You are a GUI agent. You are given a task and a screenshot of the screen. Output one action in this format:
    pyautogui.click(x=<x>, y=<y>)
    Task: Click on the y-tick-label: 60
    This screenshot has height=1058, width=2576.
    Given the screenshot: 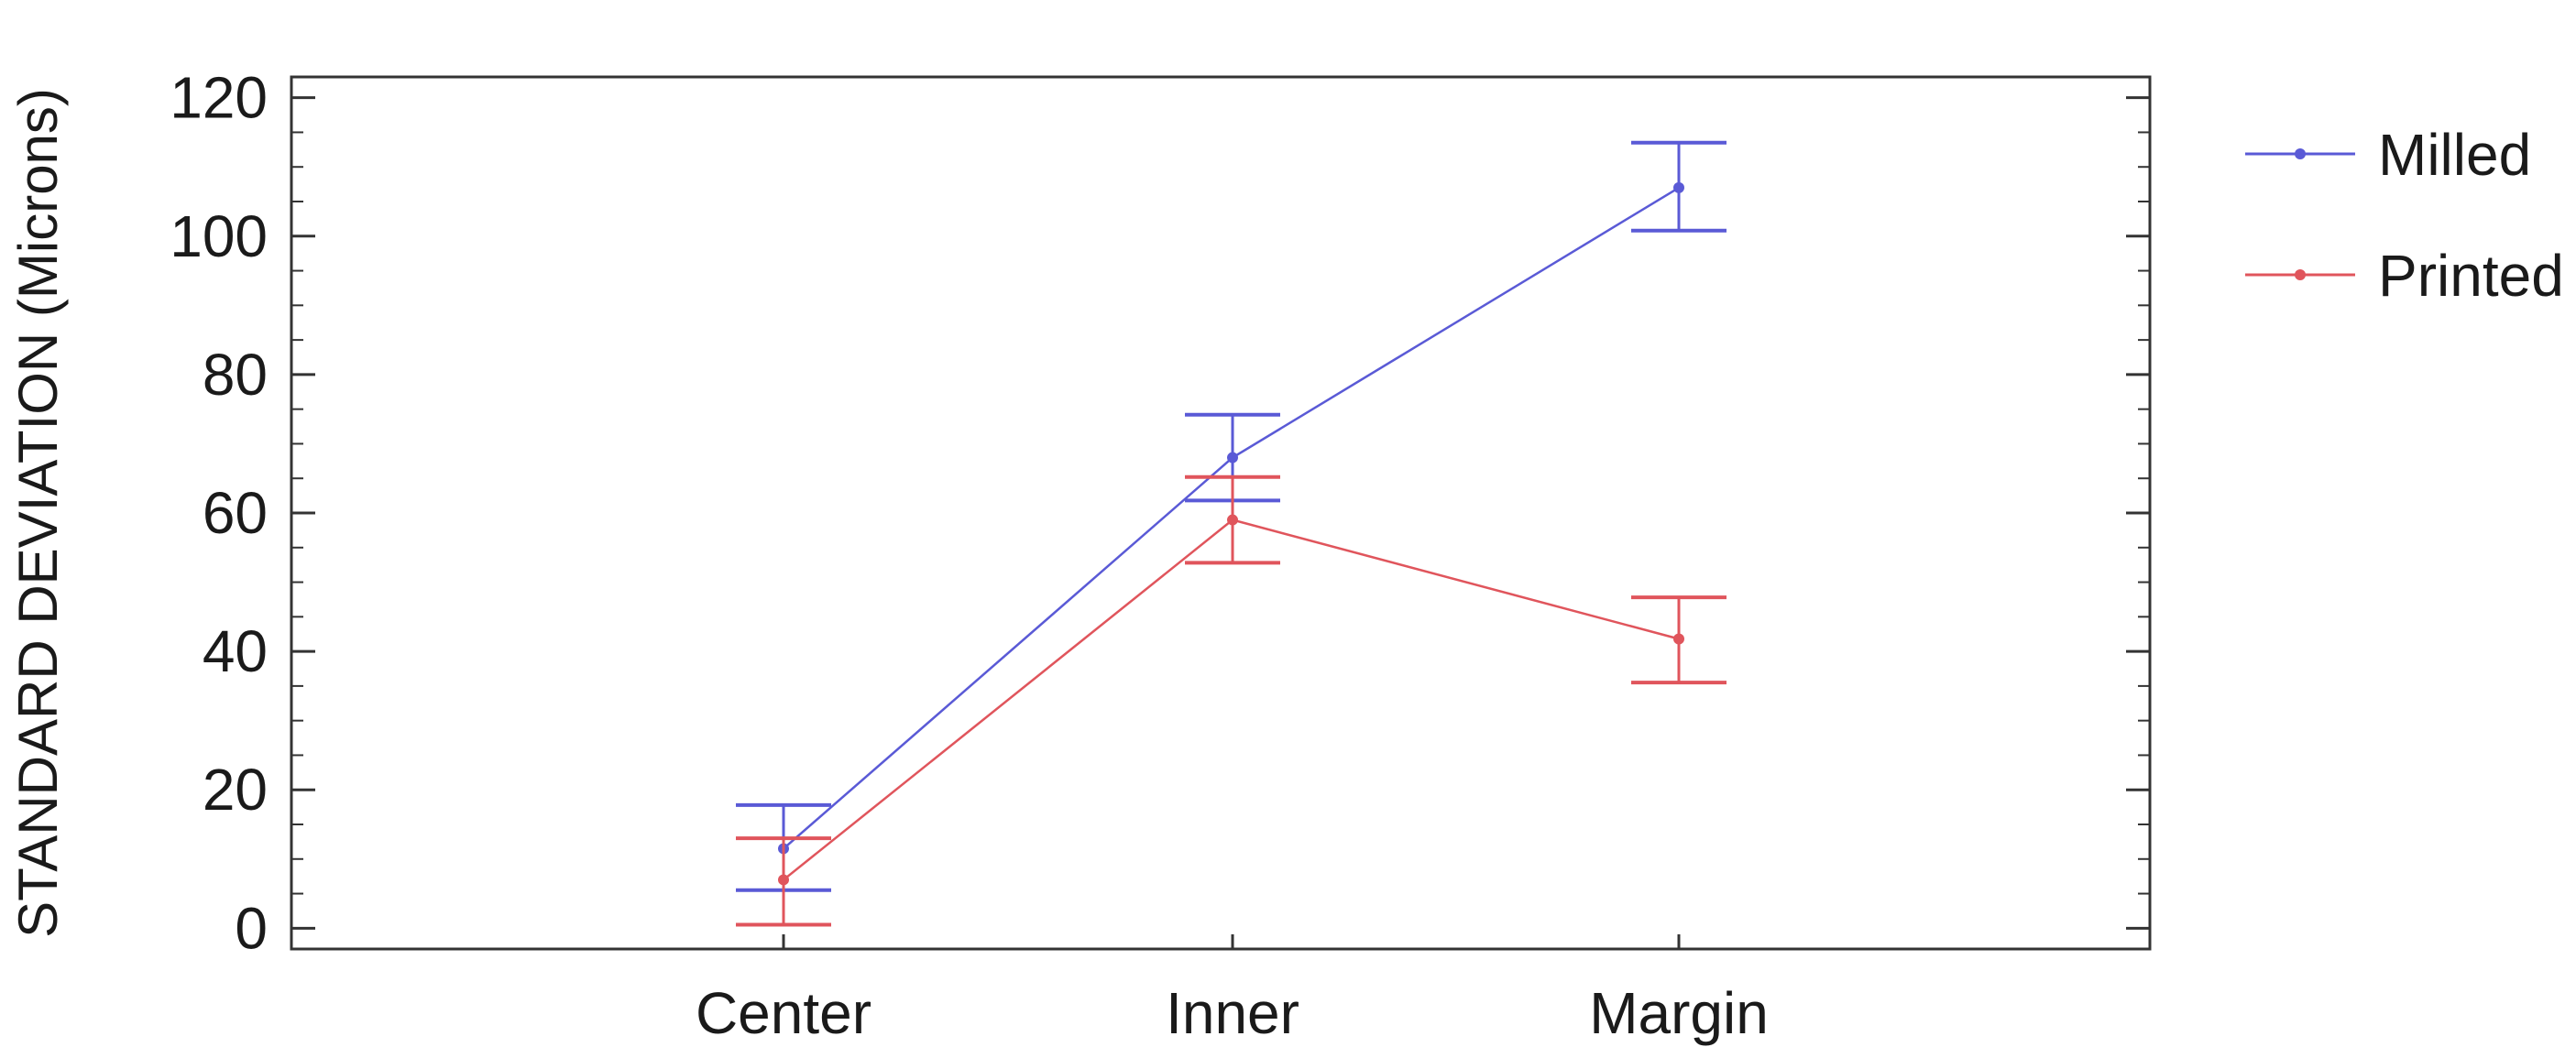 What is the action you would take?
    pyautogui.click(x=235, y=513)
    